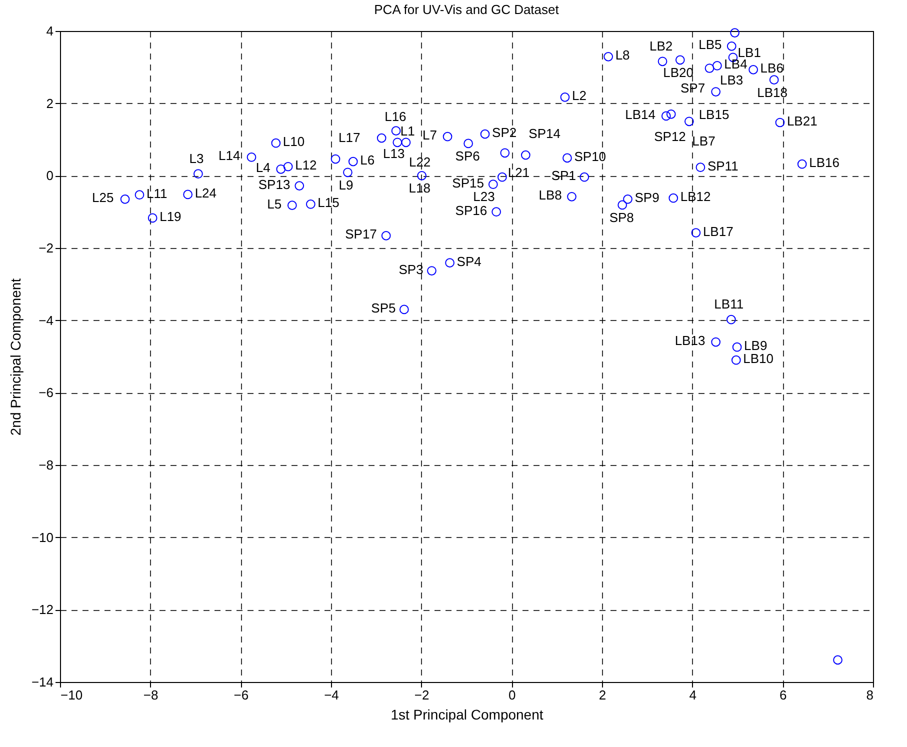 The height and width of the screenshot is (747, 907). What do you see at coordinates (504, 132) in the screenshot?
I see `data-label: SP2` at bounding box center [504, 132].